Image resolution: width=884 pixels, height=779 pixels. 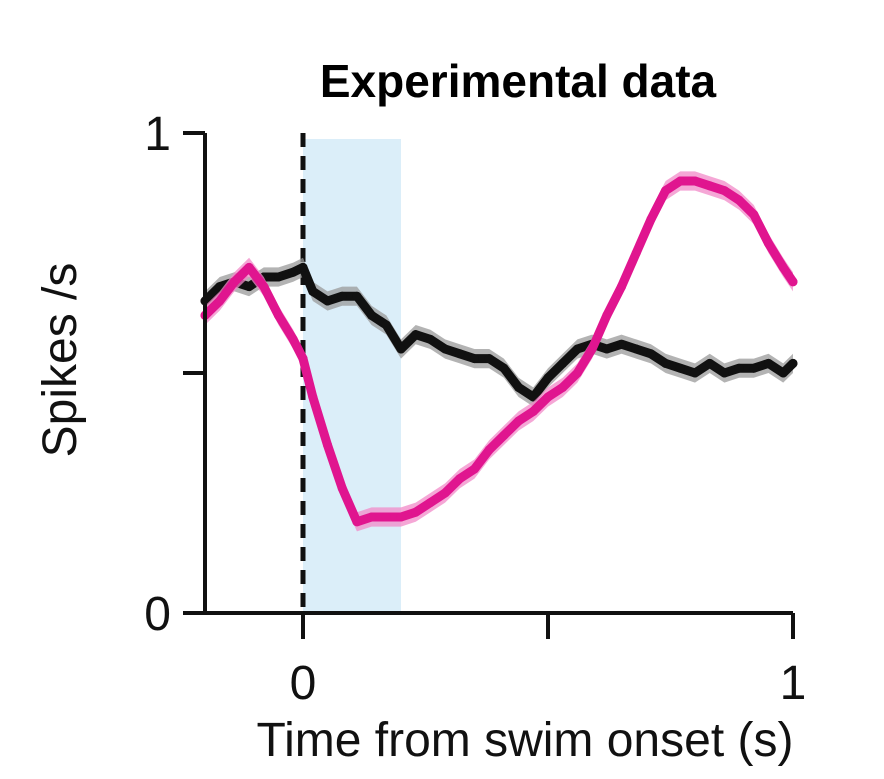 What do you see at coordinates (352, 376) in the screenshot?
I see `shaded-region` at bounding box center [352, 376].